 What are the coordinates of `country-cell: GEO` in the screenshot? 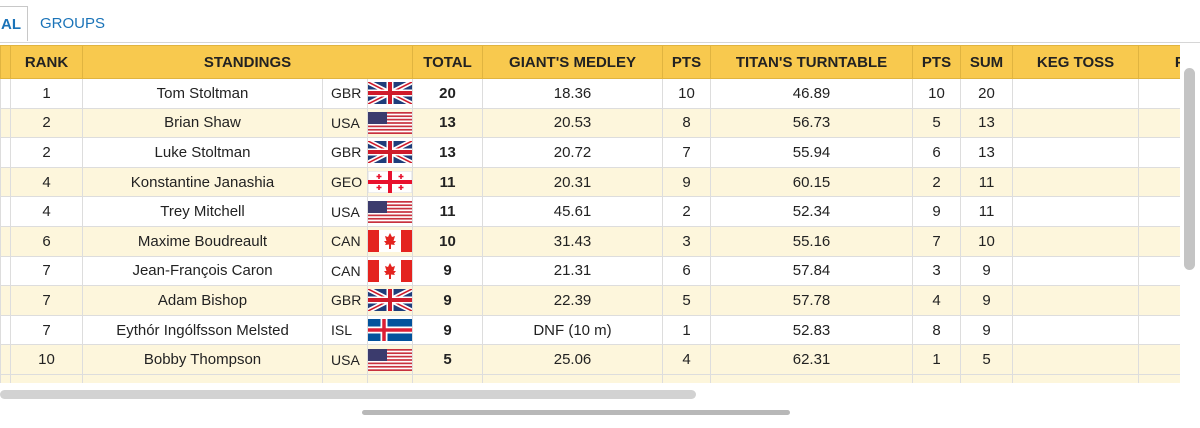 It's located at (345, 182).